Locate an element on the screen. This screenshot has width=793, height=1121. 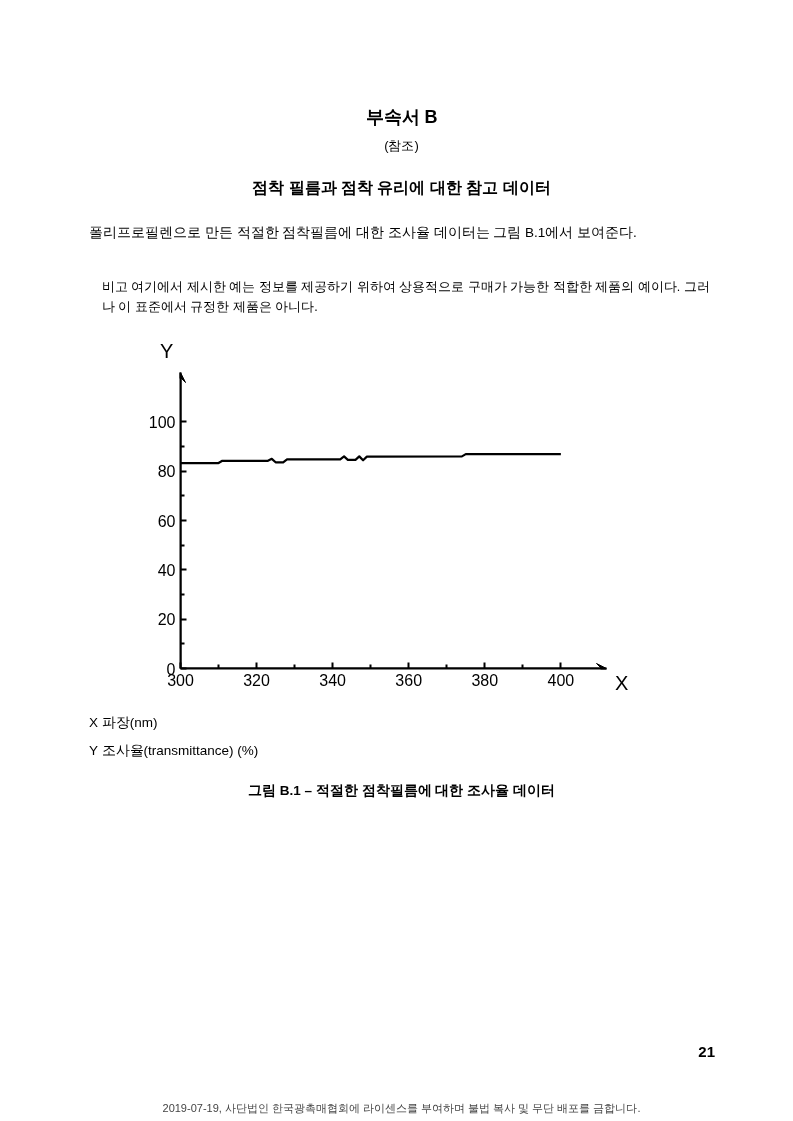
text: Y 조사율(transmittance) (%) is located at coordinates (174, 751).